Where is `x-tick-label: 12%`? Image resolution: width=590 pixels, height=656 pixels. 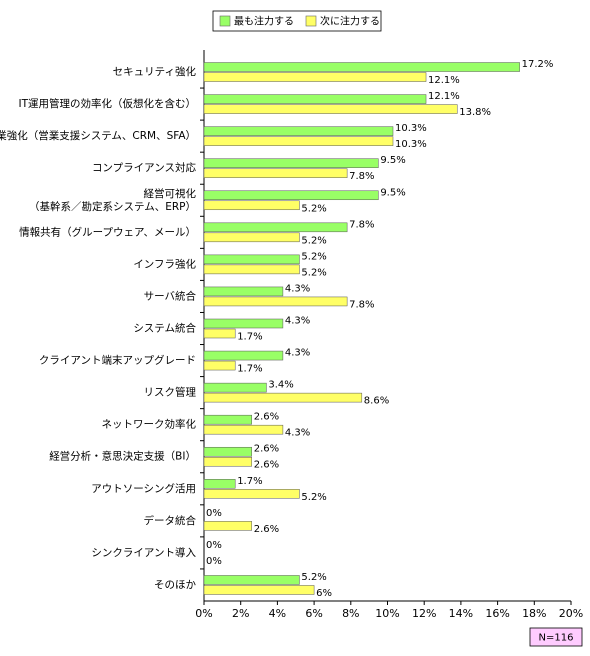 x-tick-label: 12% is located at coordinates (424, 613).